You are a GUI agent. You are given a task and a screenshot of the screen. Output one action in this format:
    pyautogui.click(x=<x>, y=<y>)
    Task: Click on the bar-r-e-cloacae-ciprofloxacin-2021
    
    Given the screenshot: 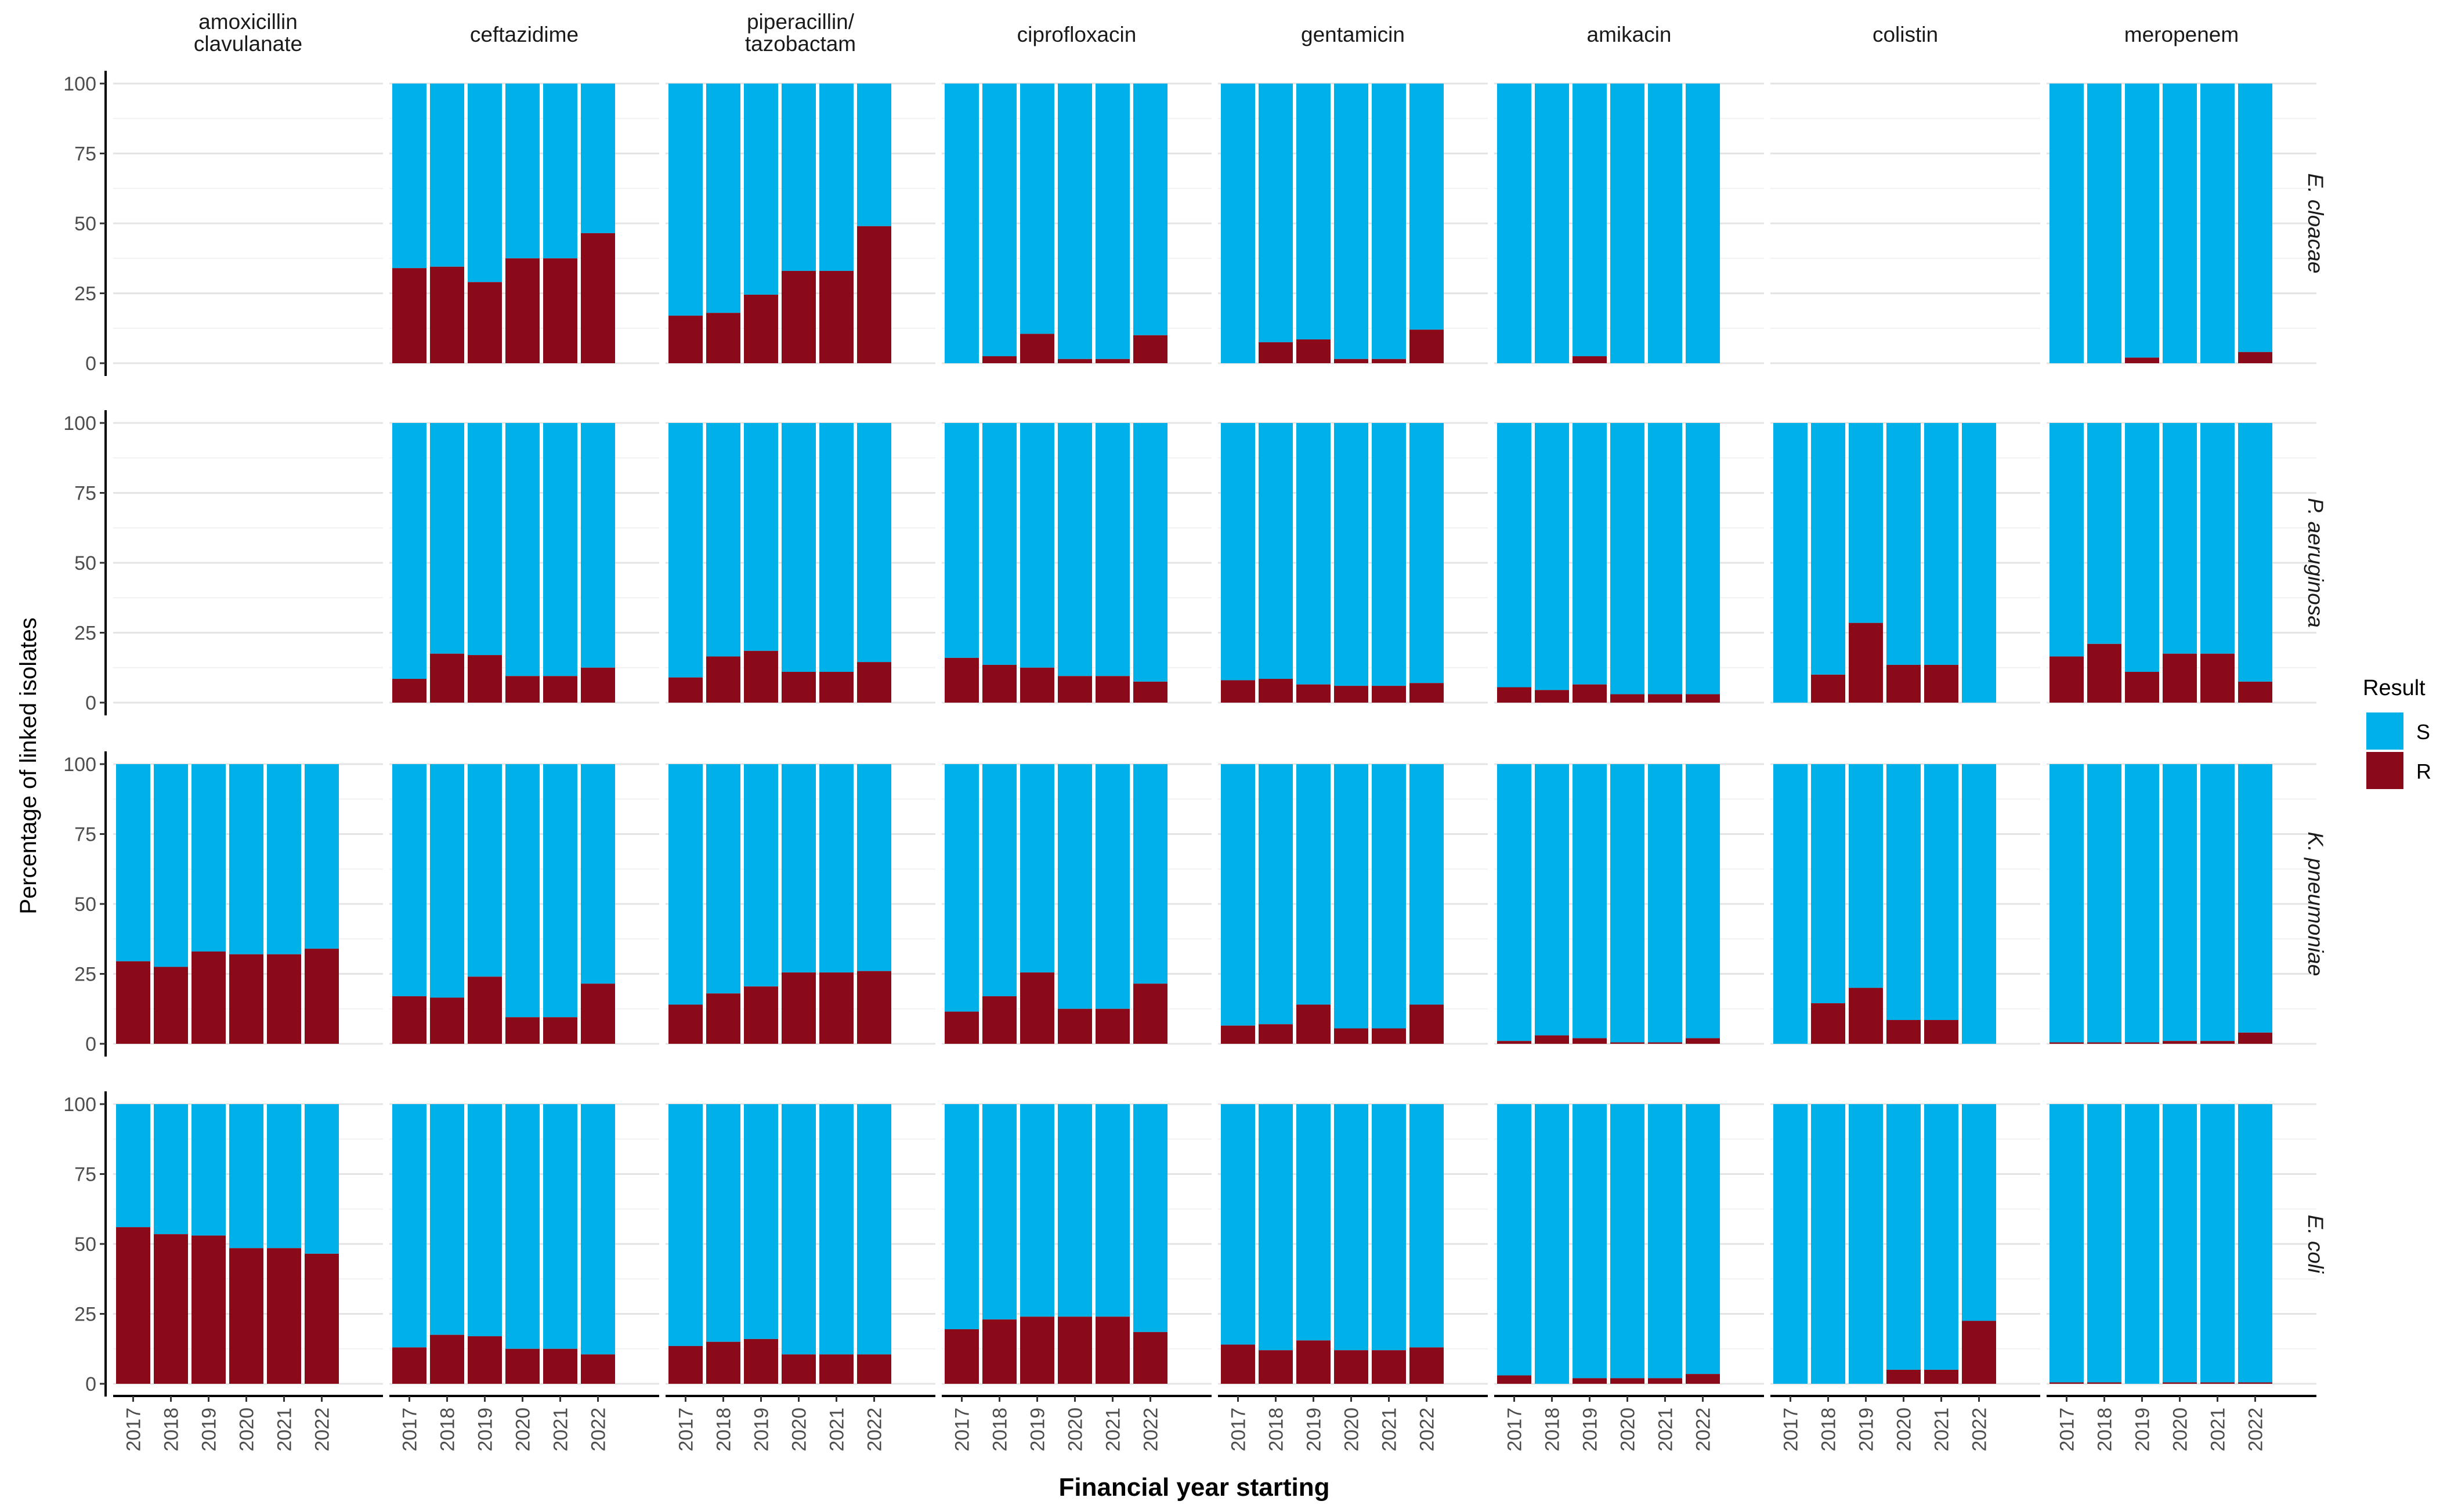 What is the action you would take?
    pyautogui.click(x=1113, y=361)
    